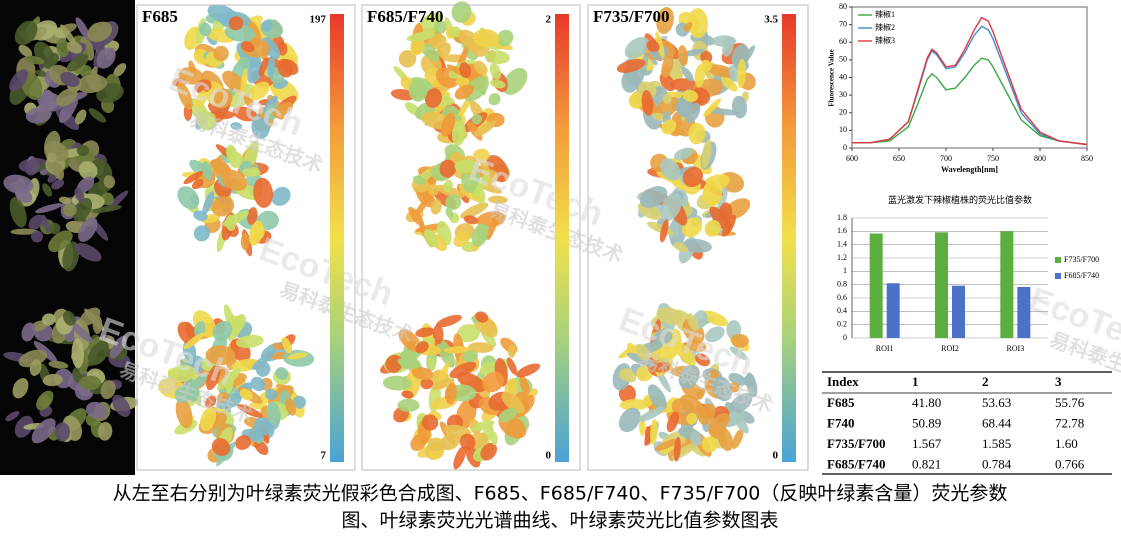 Image resolution: width=1121 pixels, height=540 pixels. I want to click on legend-swatch, so click(1058, 276).